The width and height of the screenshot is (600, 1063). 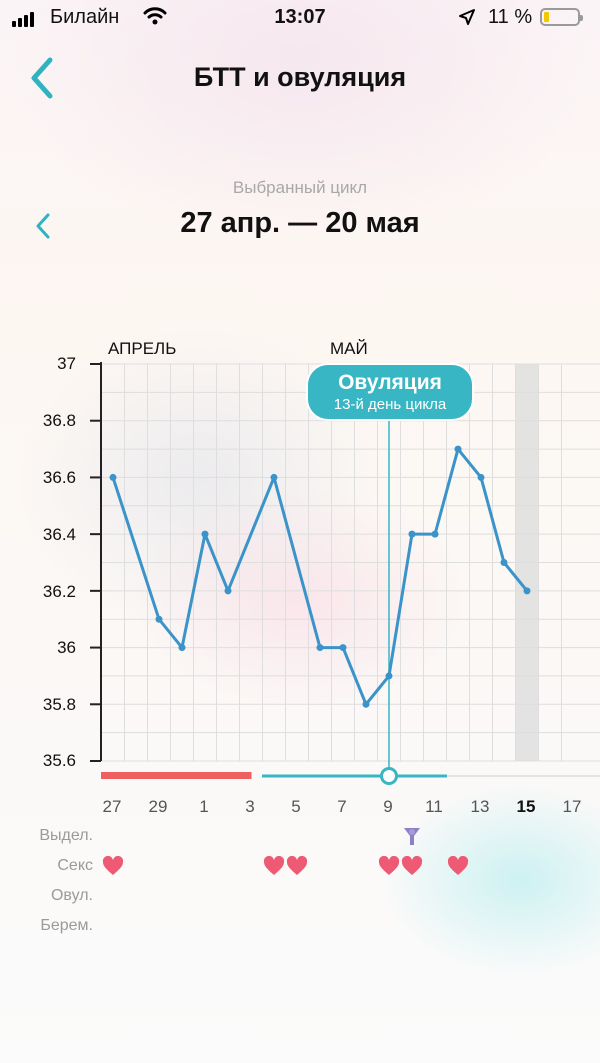 I want to click on page-title: БТТ и овуляция, so click(x=300, y=77).